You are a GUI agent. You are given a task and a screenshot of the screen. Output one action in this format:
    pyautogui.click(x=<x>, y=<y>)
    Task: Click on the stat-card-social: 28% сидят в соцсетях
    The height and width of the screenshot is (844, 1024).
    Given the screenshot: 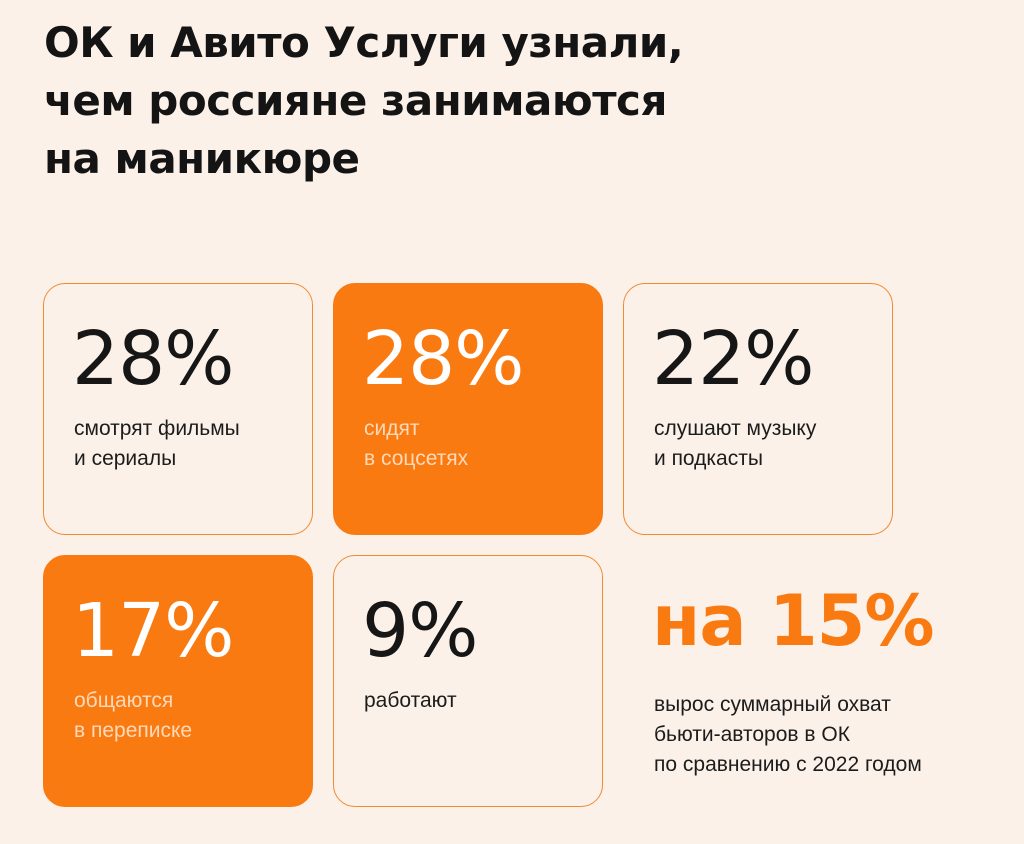 What is the action you would take?
    pyautogui.click(x=468, y=409)
    